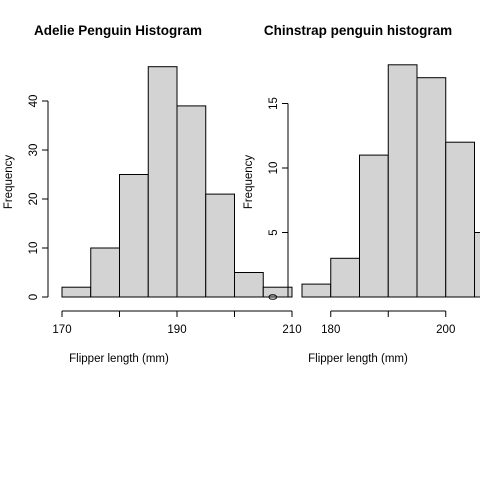  I want to click on chart-title: Chinstrap penguin histogram, so click(358, 30).